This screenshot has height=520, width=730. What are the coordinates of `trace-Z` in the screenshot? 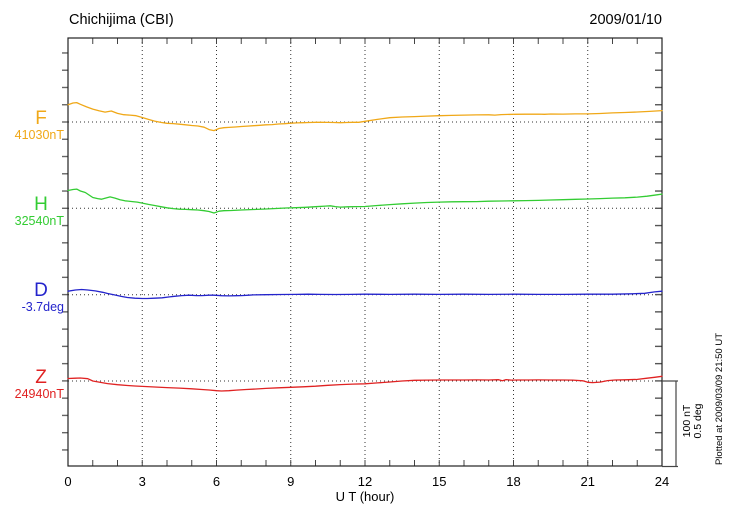 It's located at (365, 383).